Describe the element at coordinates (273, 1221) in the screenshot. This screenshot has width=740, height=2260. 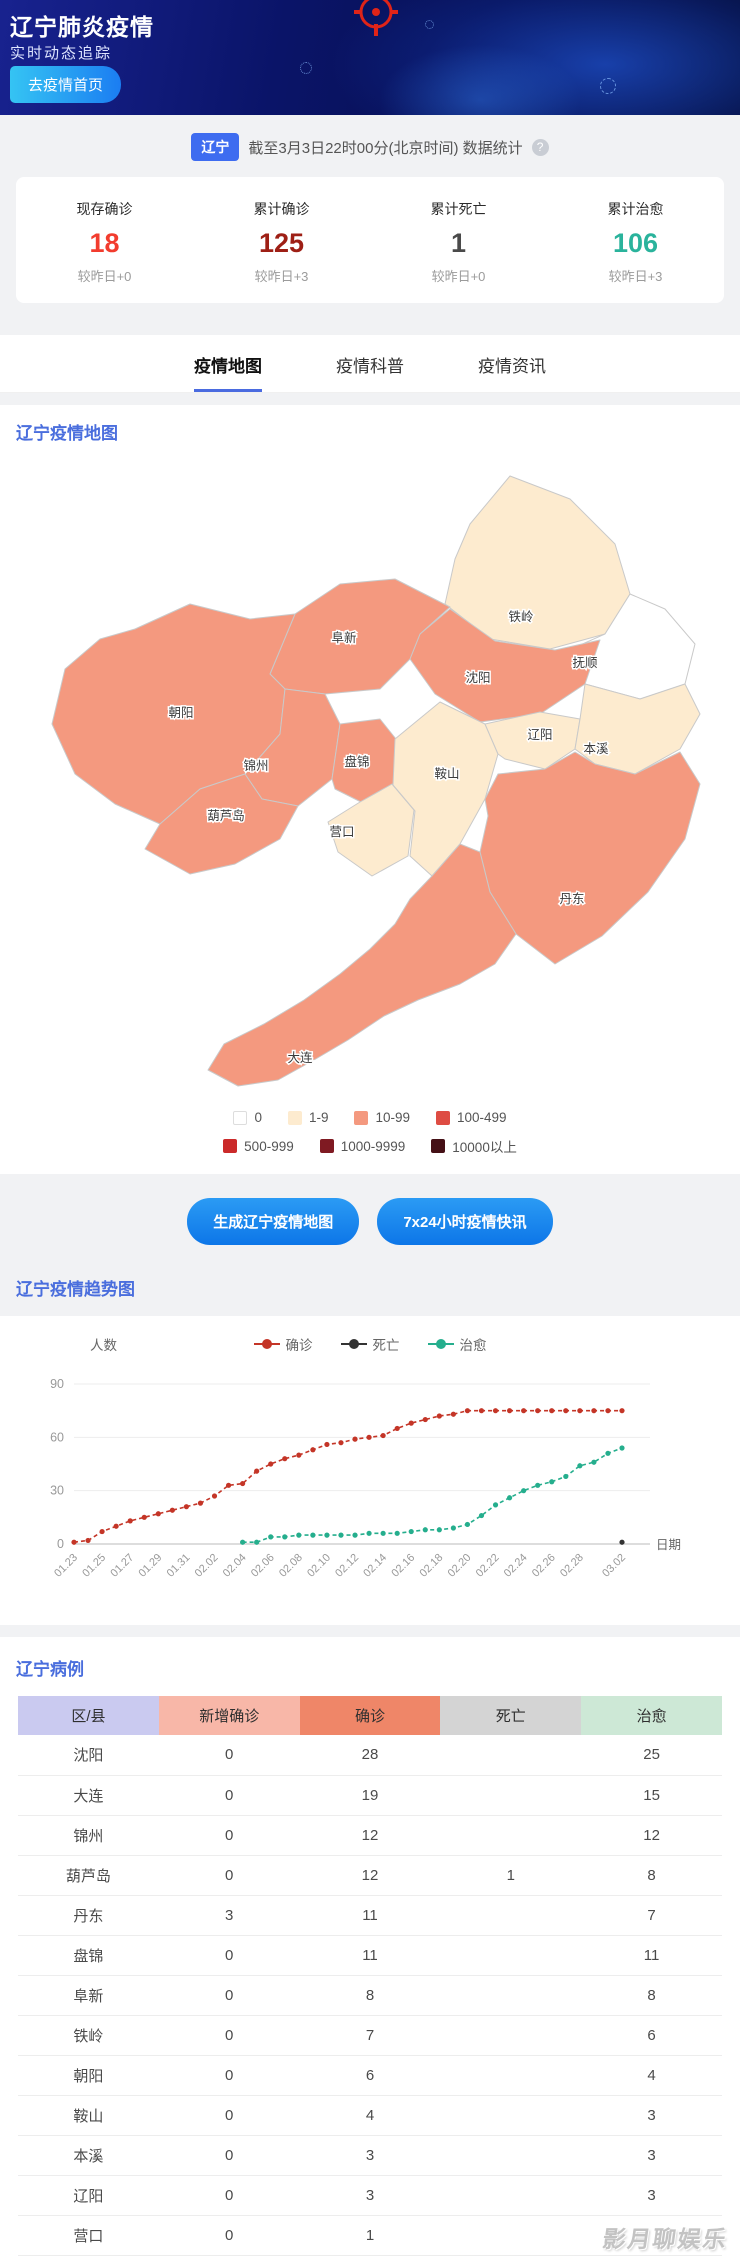
I see `generate-map-button: 生成辽宁疫情地图` at that location.